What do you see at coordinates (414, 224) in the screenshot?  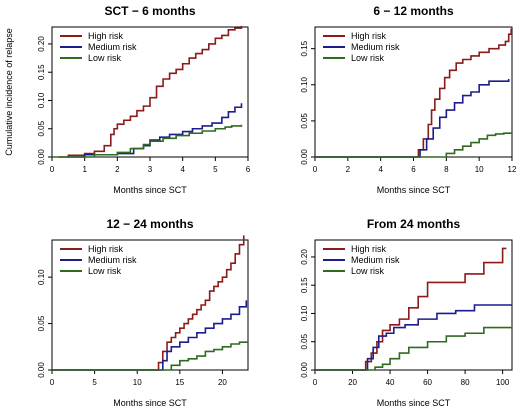 I see `chart-title: From 24 months` at bounding box center [414, 224].